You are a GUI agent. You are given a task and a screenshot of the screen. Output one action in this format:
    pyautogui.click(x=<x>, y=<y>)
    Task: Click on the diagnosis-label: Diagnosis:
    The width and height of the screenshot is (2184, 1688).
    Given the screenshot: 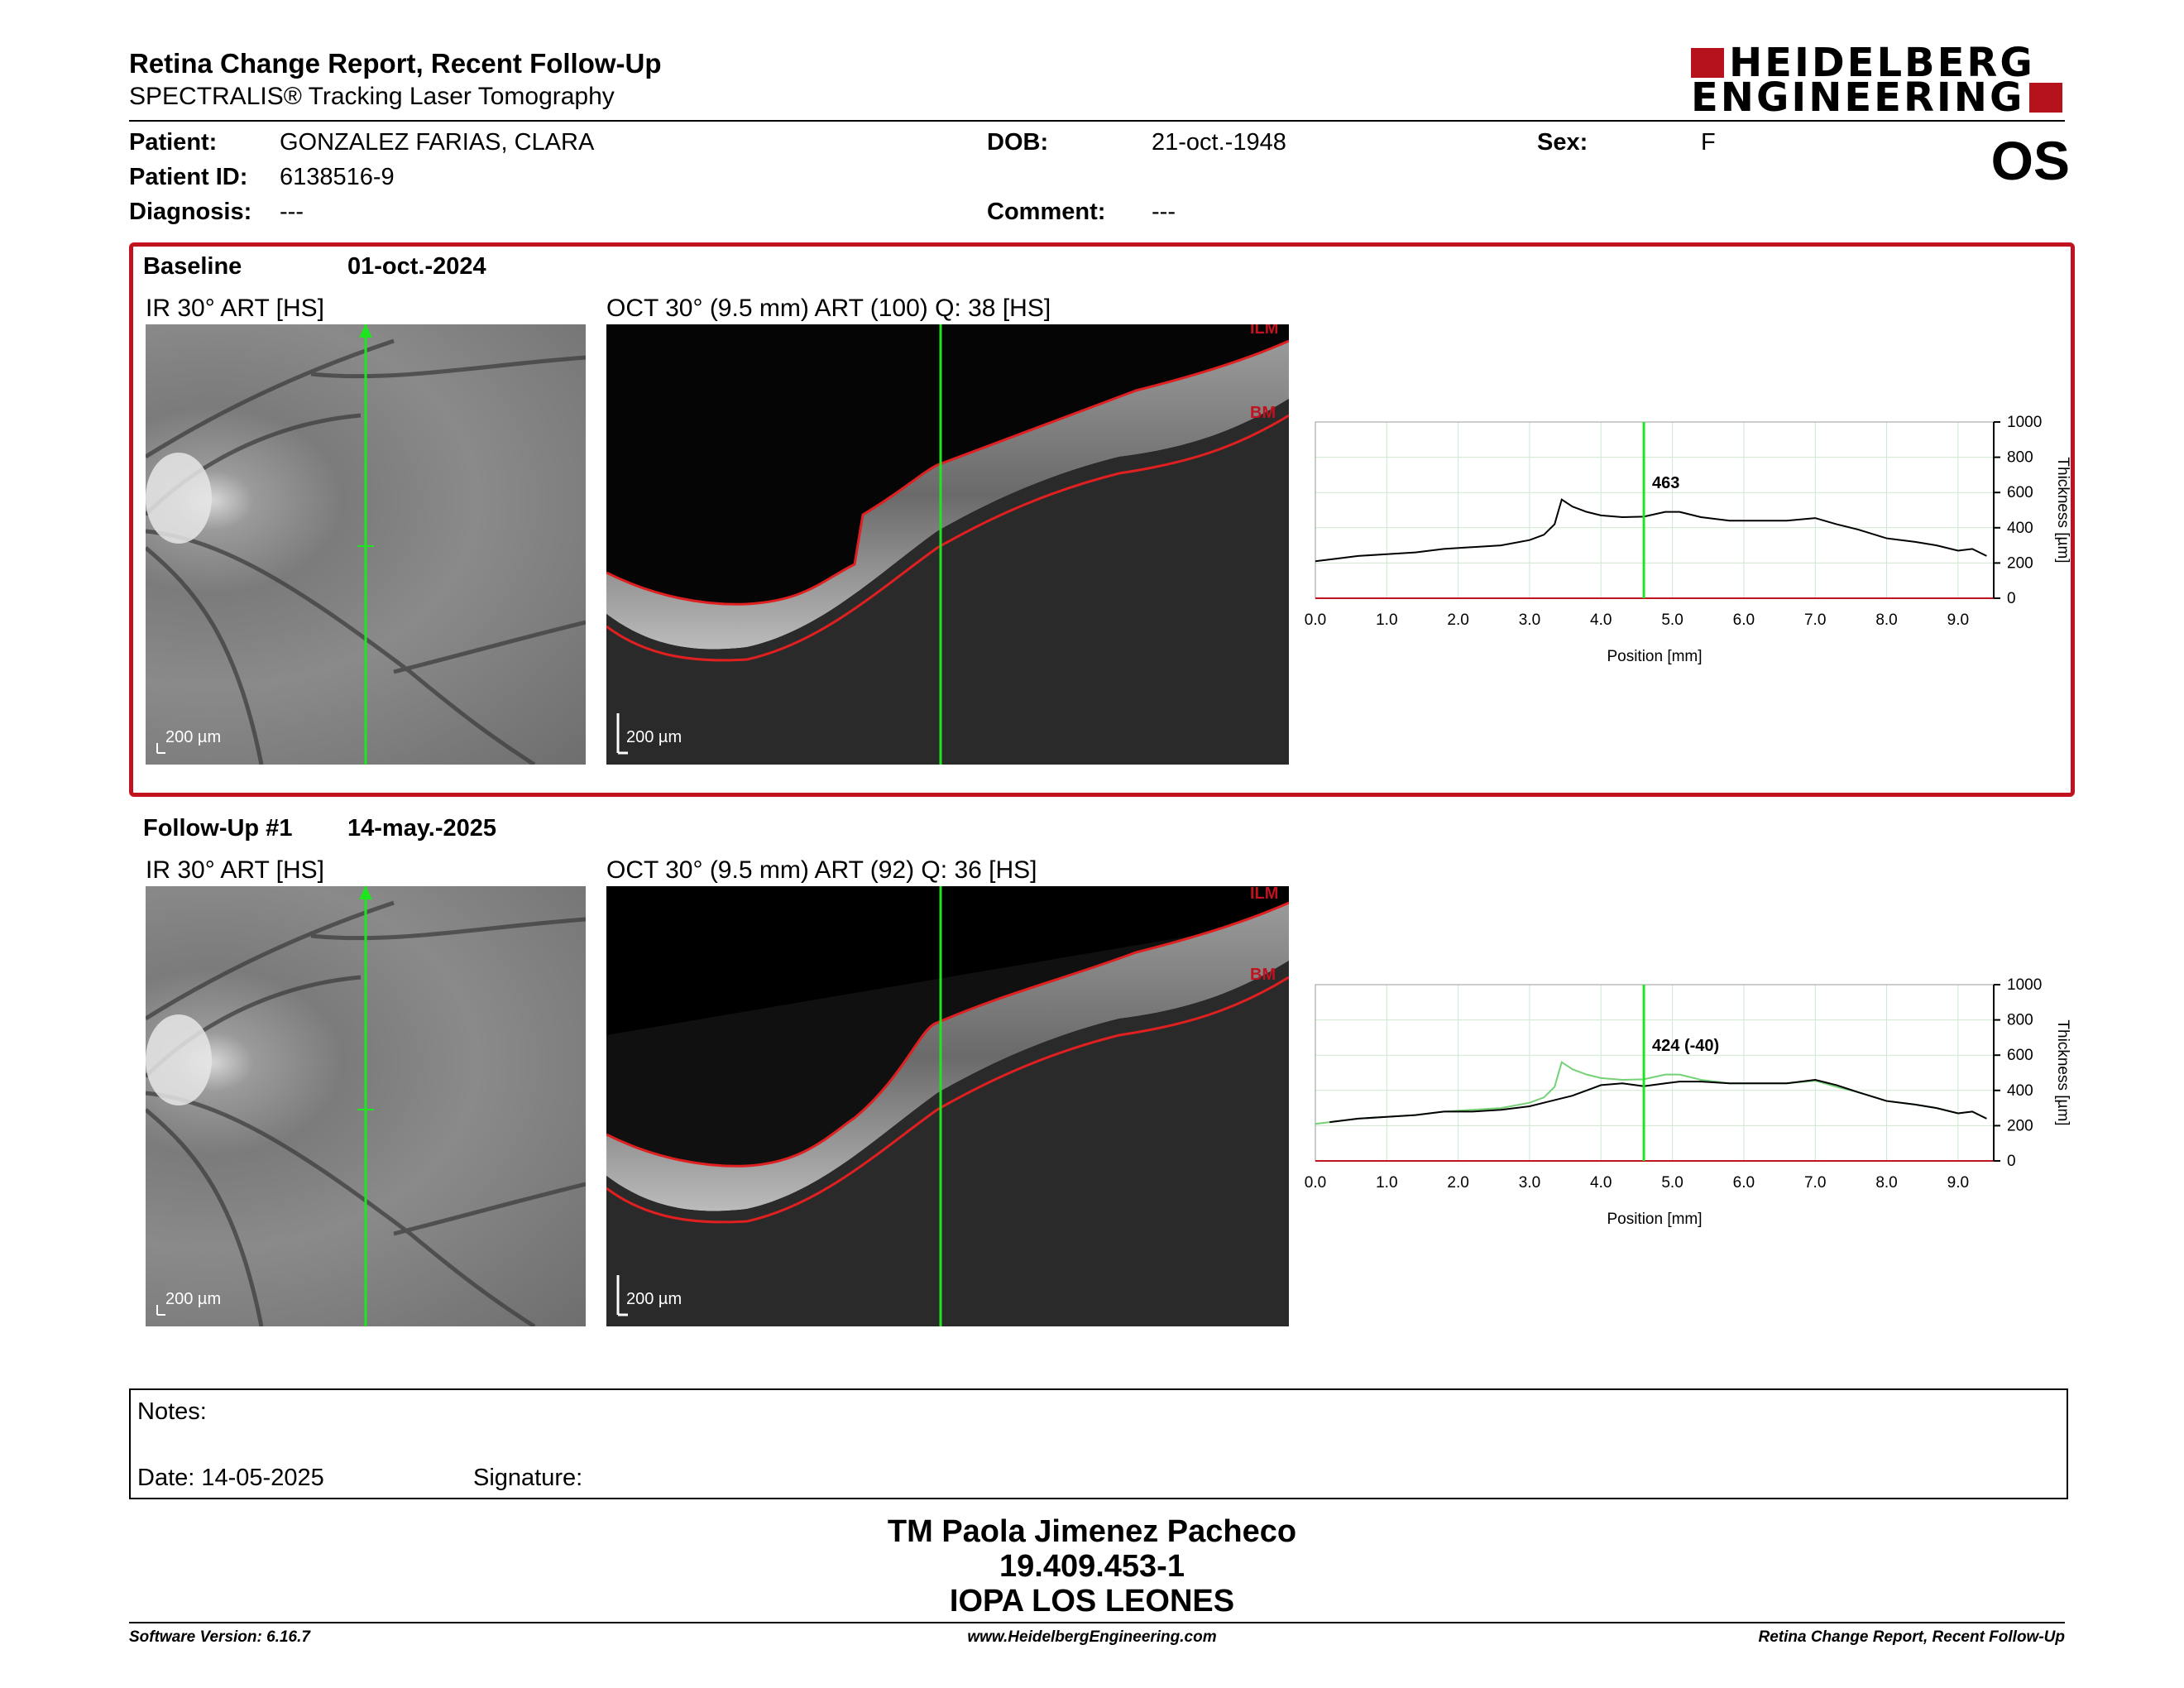 What is the action you would take?
    pyautogui.click(x=190, y=212)
    